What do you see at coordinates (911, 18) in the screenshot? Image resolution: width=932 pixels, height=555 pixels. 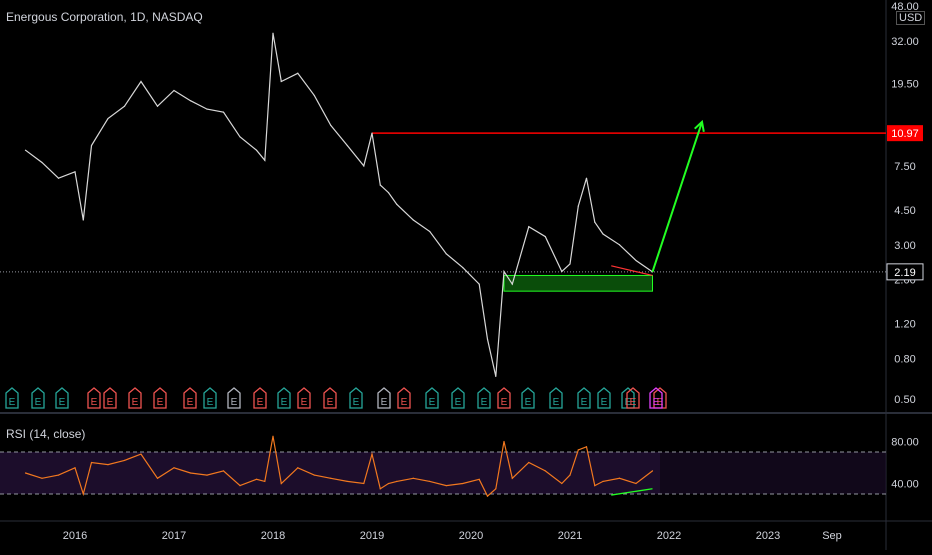 I see `currency-label: USD` at bounding box center [911, 18].